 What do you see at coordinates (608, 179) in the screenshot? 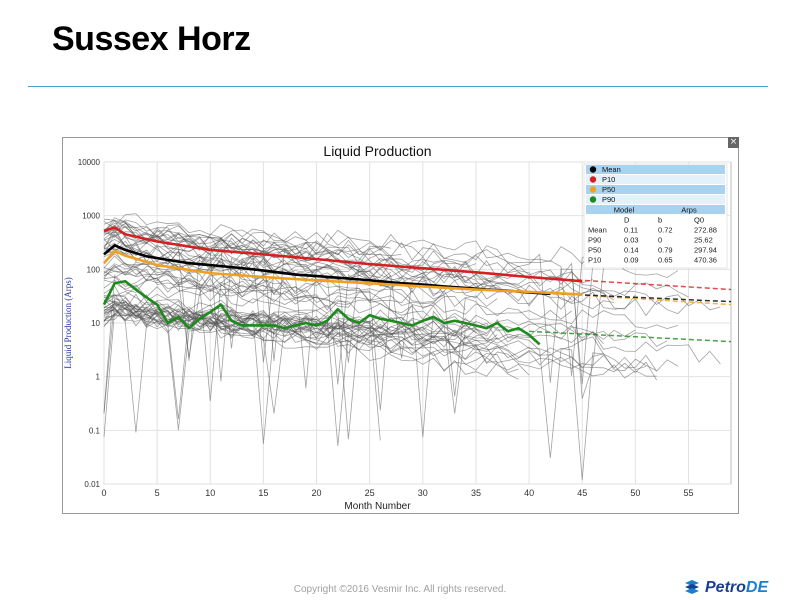
I see `legend-label: P10` at bounding box center [608, 179].